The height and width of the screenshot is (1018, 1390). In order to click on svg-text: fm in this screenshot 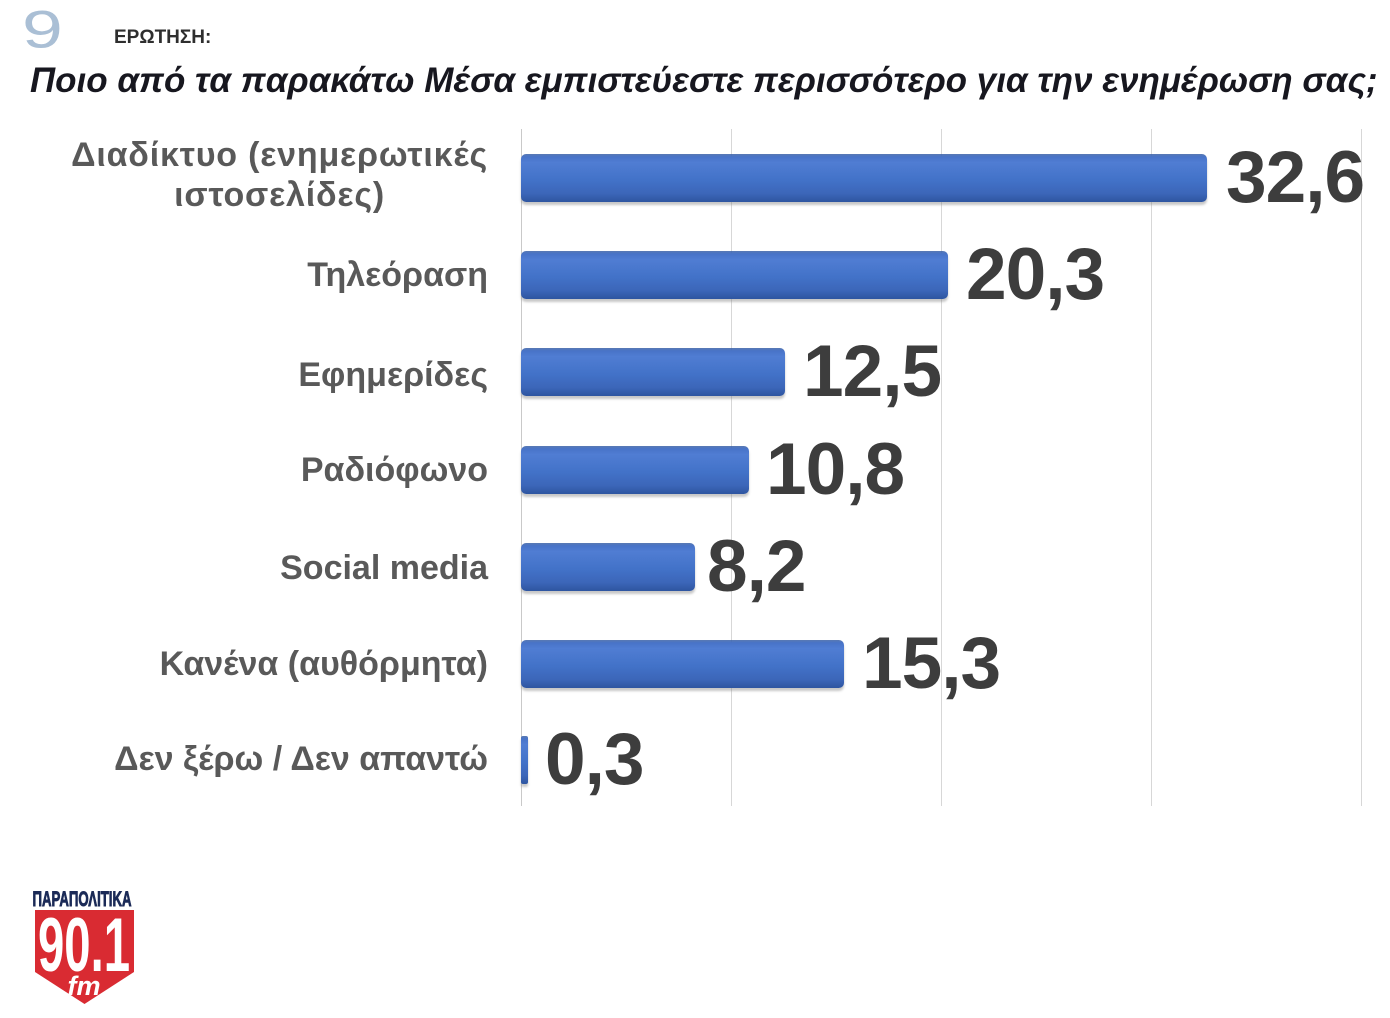, I will do `click(84, 986)`.